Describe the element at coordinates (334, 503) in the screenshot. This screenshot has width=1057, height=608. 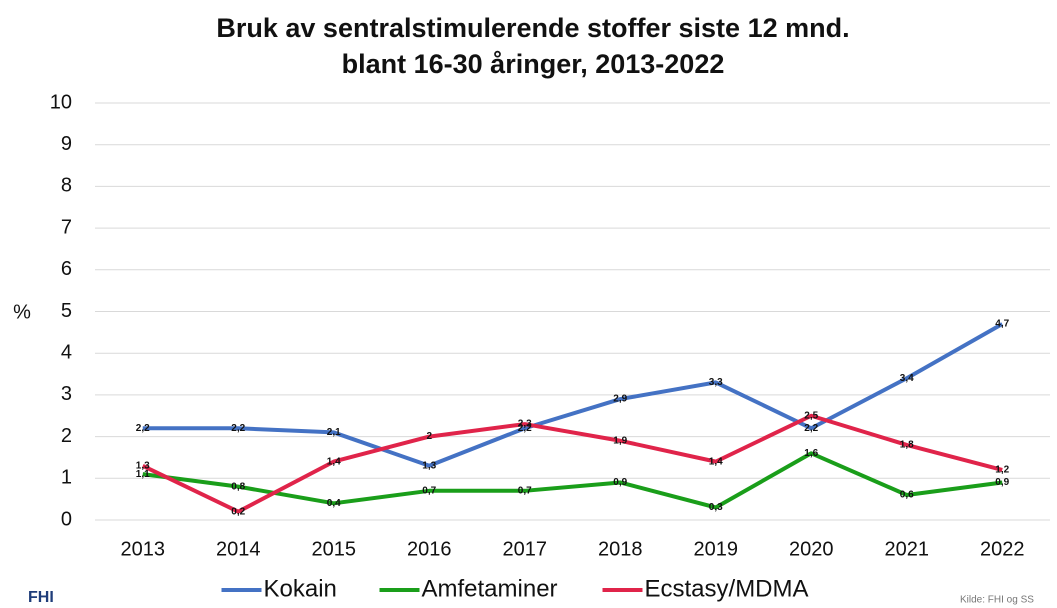
I see `data-label: 0,4` at that location.